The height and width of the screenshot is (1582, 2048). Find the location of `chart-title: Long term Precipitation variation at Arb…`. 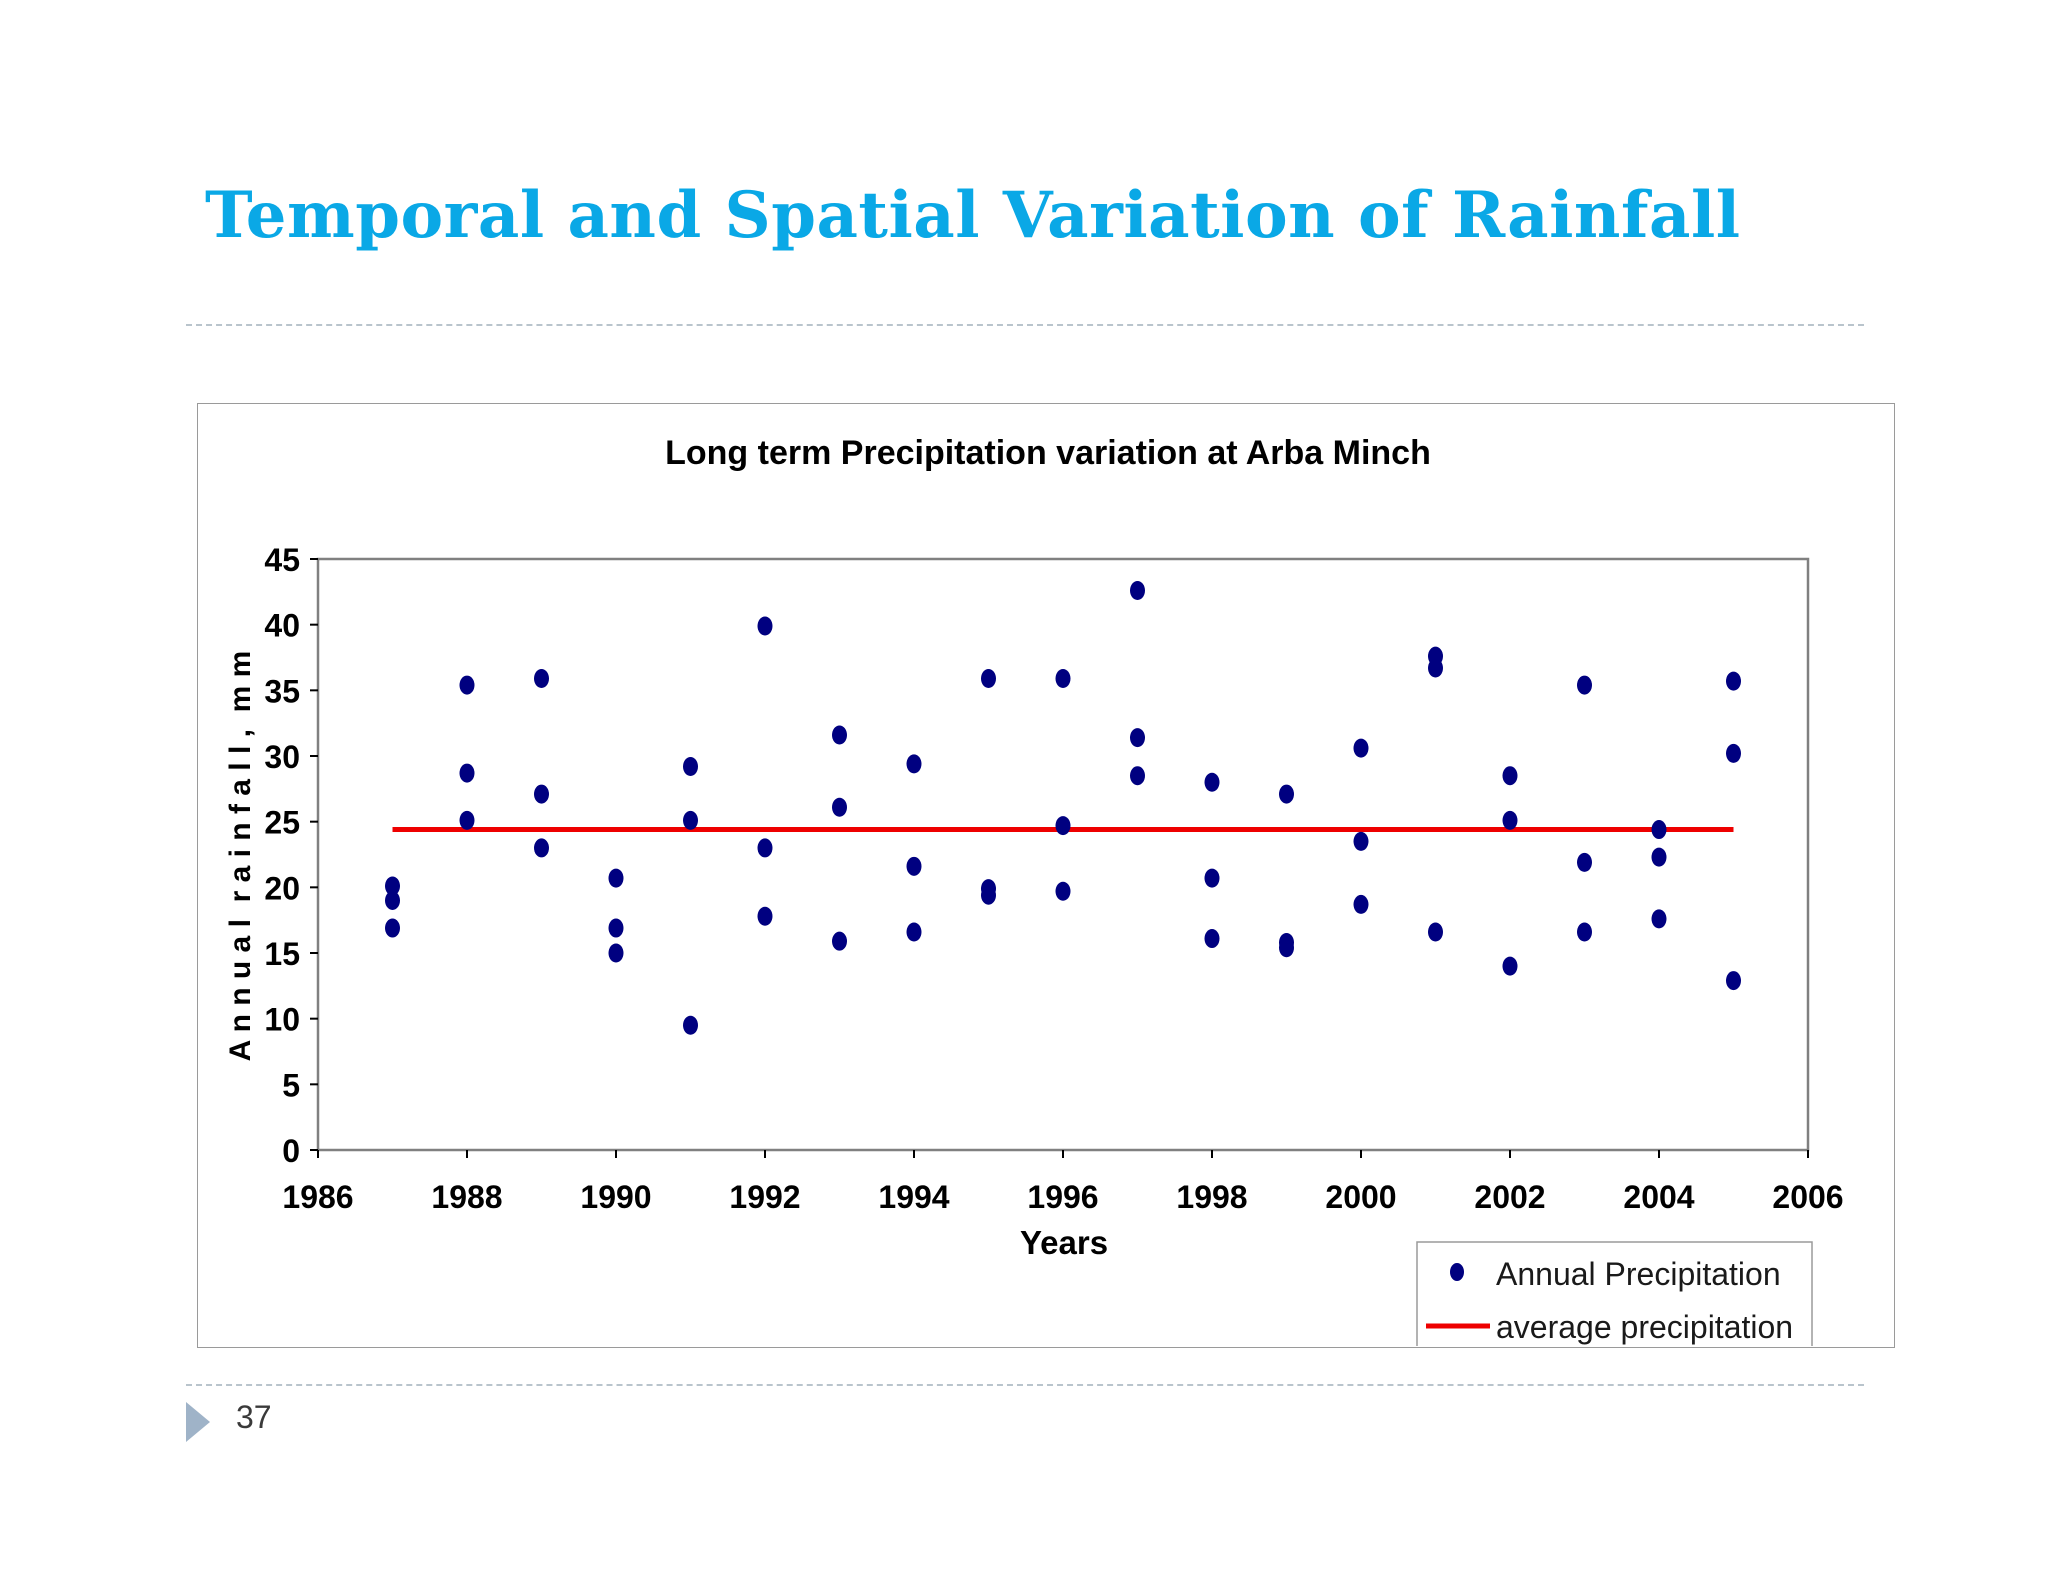

chart-title: Long term Precipitation variation at Arb… is located at coordinates (1048, 453).